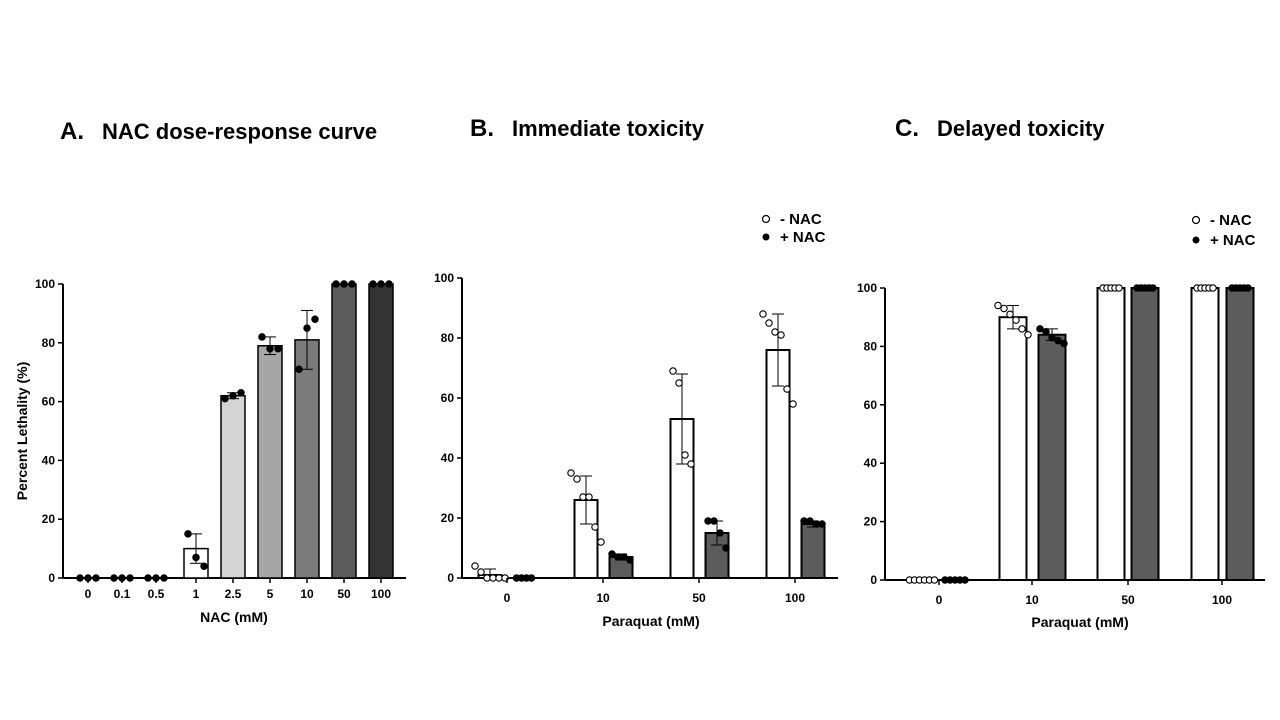 This screenshot has height=720, width=1280. I want to click on panel-b-bar, so click(813, 551).